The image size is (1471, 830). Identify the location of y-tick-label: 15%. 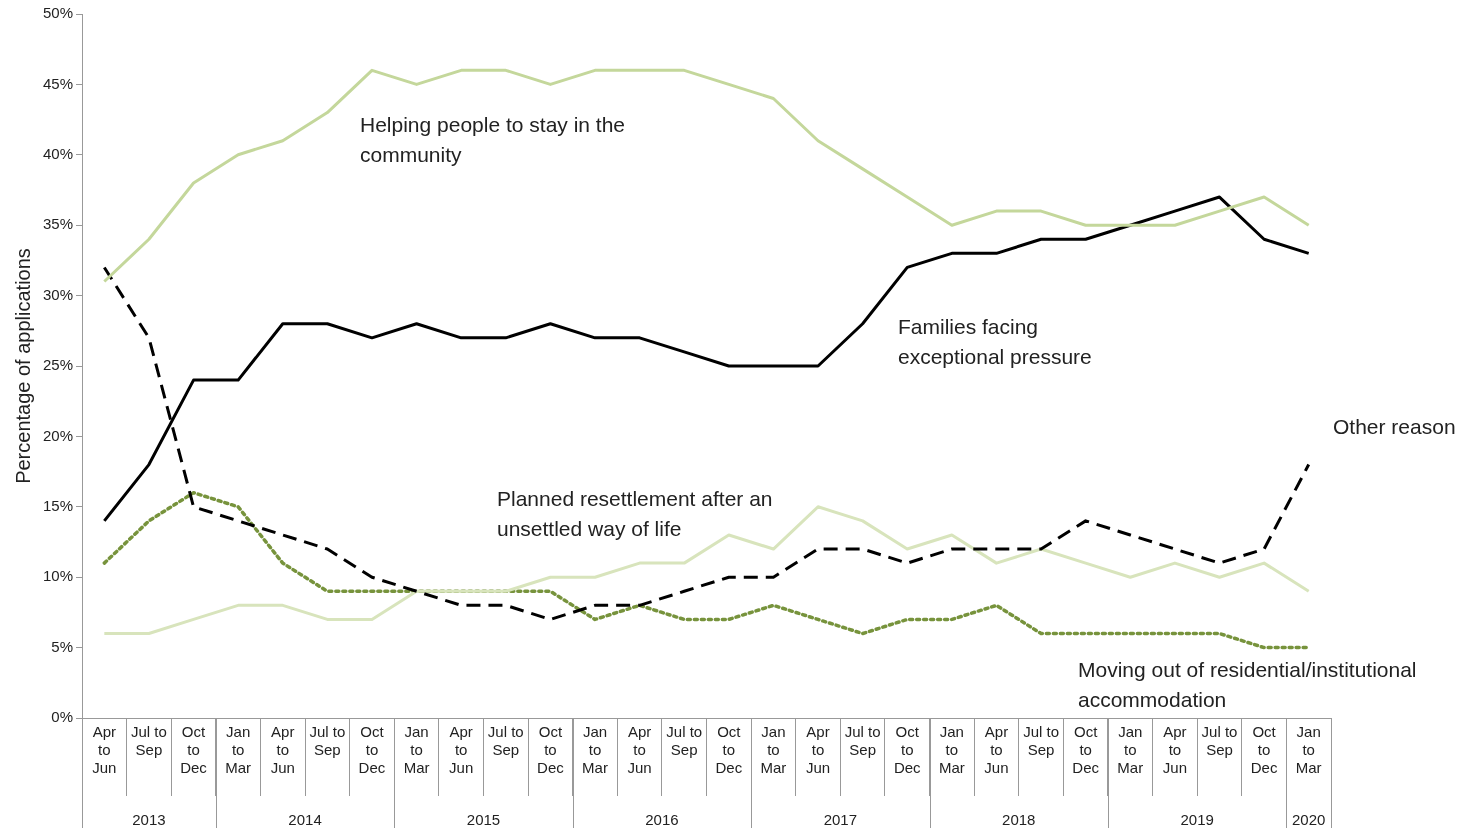
(58, 505).